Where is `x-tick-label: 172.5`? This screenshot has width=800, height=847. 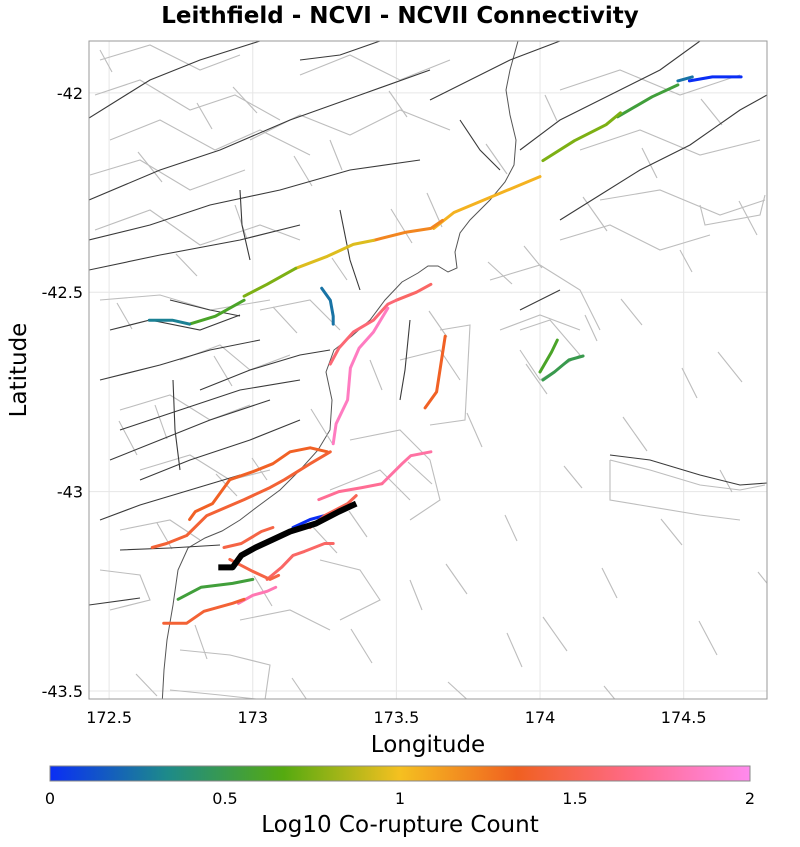
x-tick-label: 172.5 is located at coordinates (109, 717).